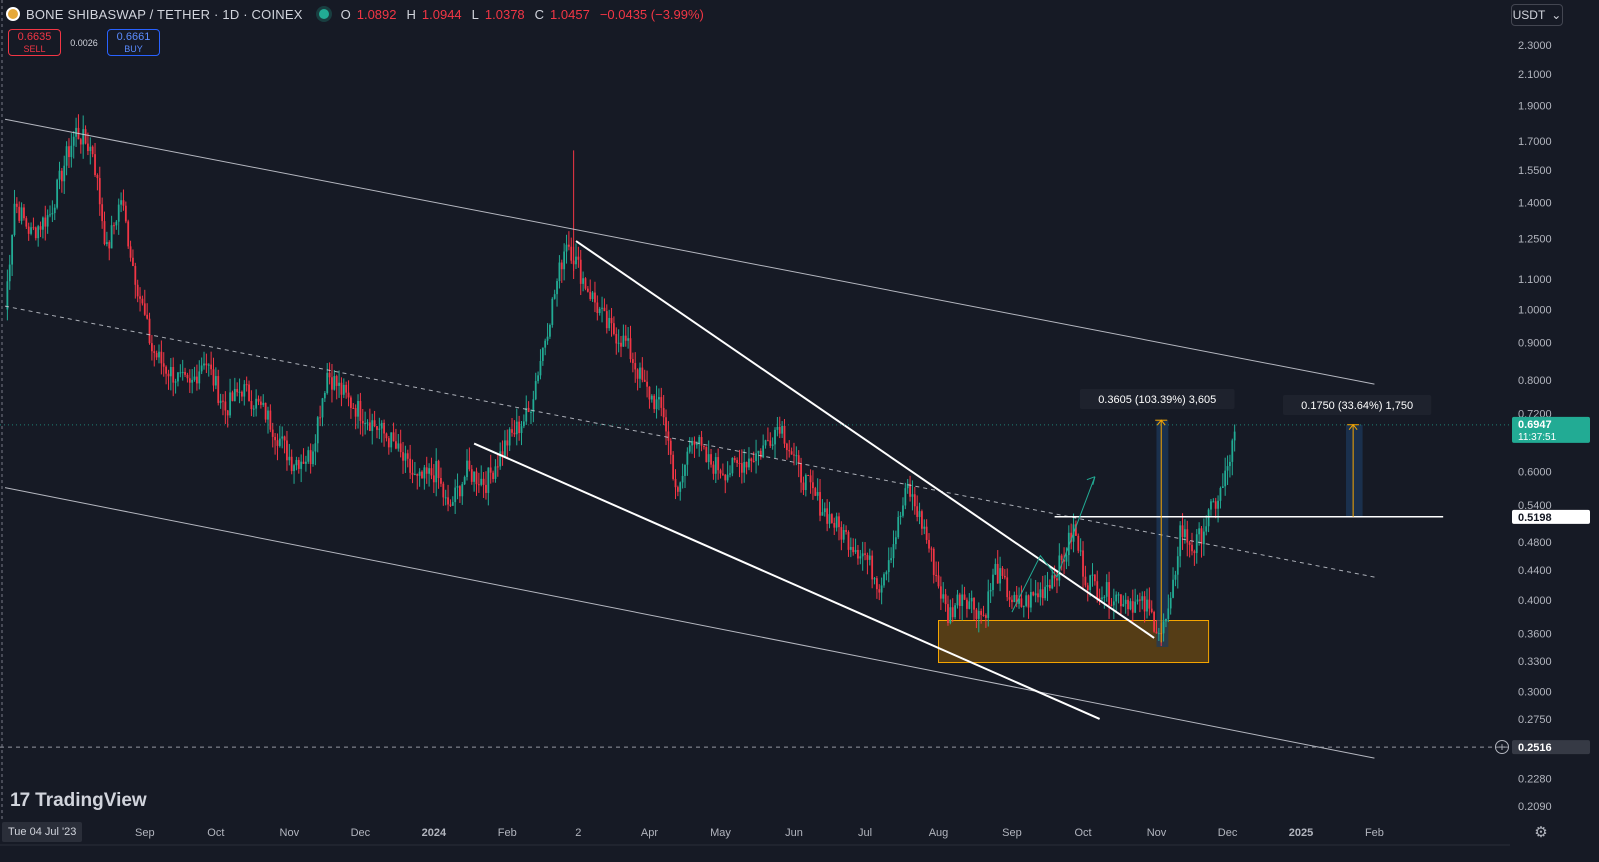 This screenshot has width=1599, height=862. I want to click on high-value: 1.0944, so click(441, 14).